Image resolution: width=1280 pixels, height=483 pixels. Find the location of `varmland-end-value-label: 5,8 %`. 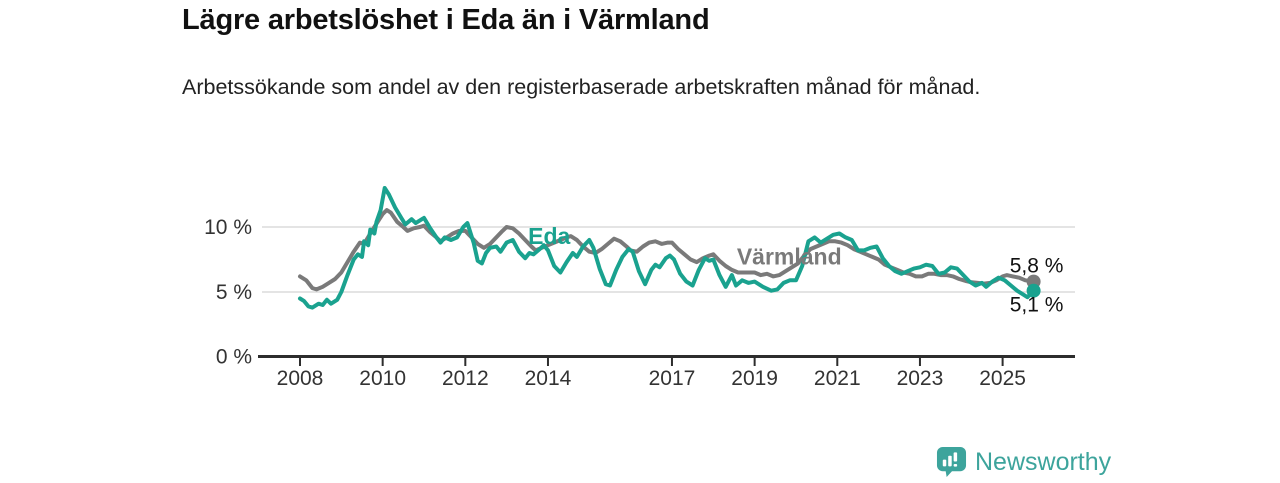

varmland-end-value-label: 5,8 % is located at coordinates (1037, 266).